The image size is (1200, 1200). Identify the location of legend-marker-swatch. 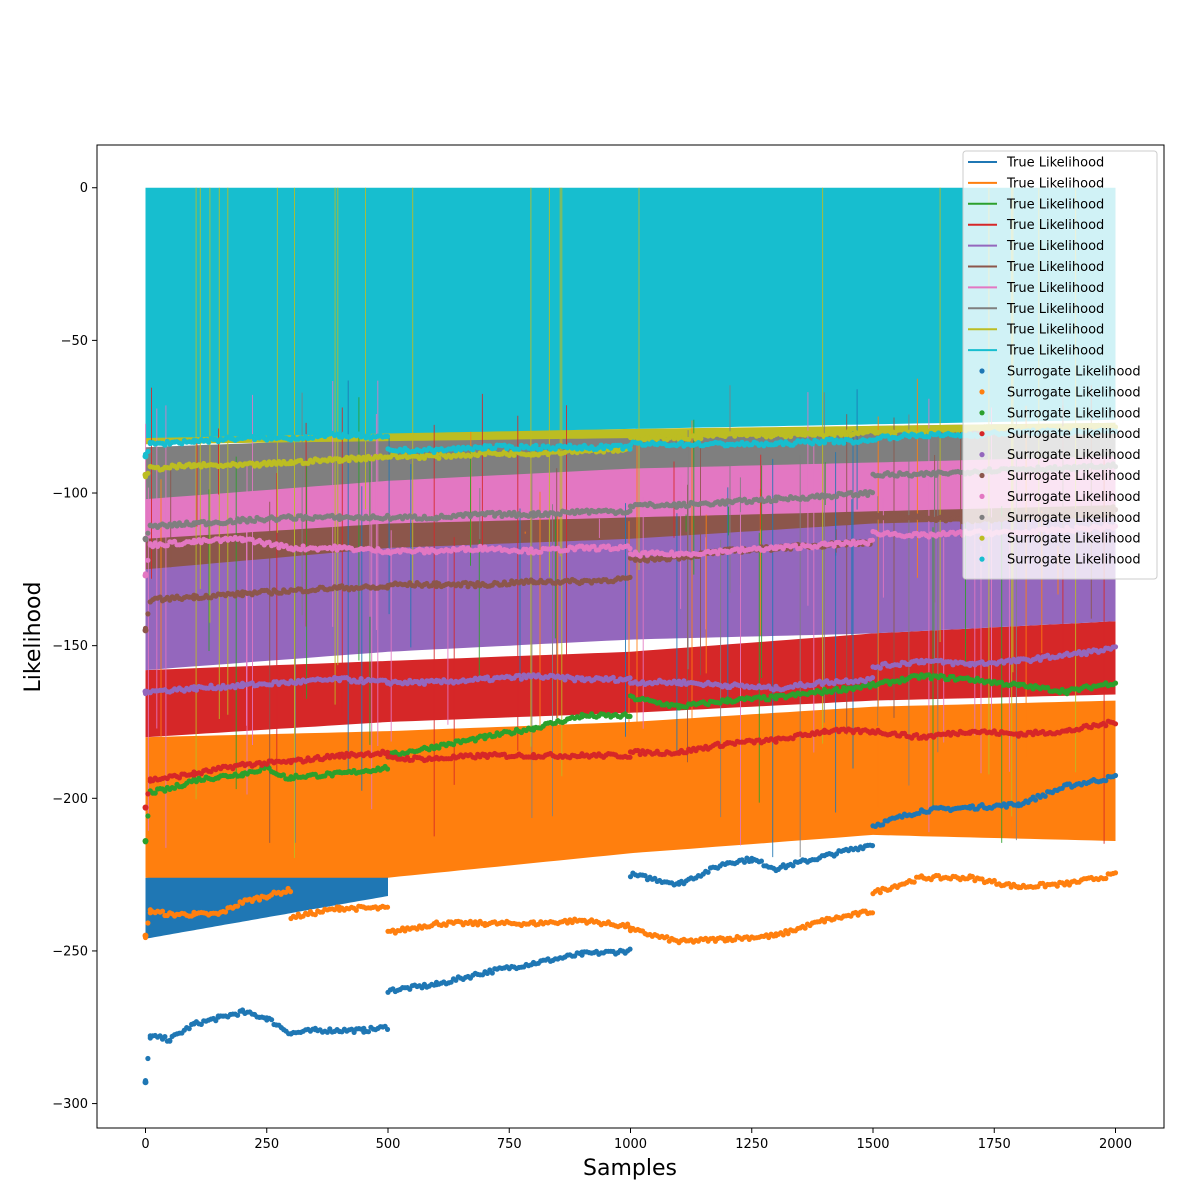
(982, 455).